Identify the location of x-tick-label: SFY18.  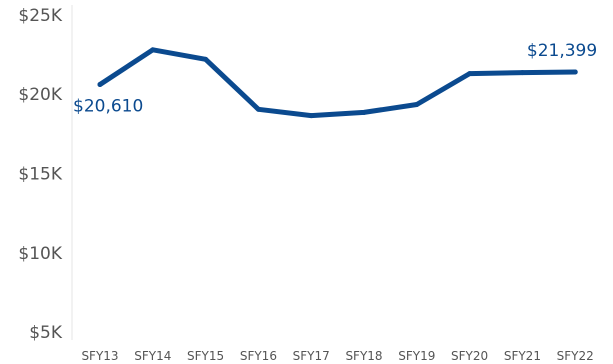
(363, 356).